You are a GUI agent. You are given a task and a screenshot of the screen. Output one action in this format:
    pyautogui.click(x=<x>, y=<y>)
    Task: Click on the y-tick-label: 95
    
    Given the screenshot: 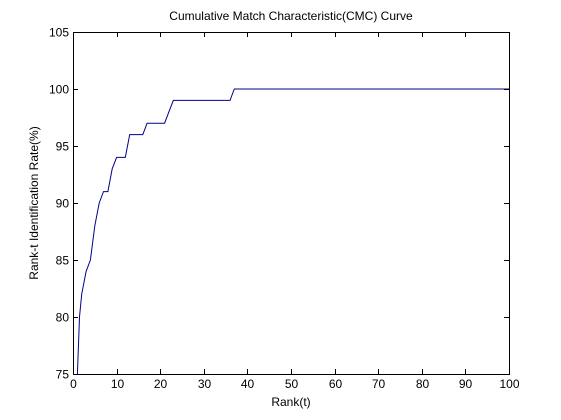 What is the action you would take?
    pyautogui.click(x=63, y=147)
    